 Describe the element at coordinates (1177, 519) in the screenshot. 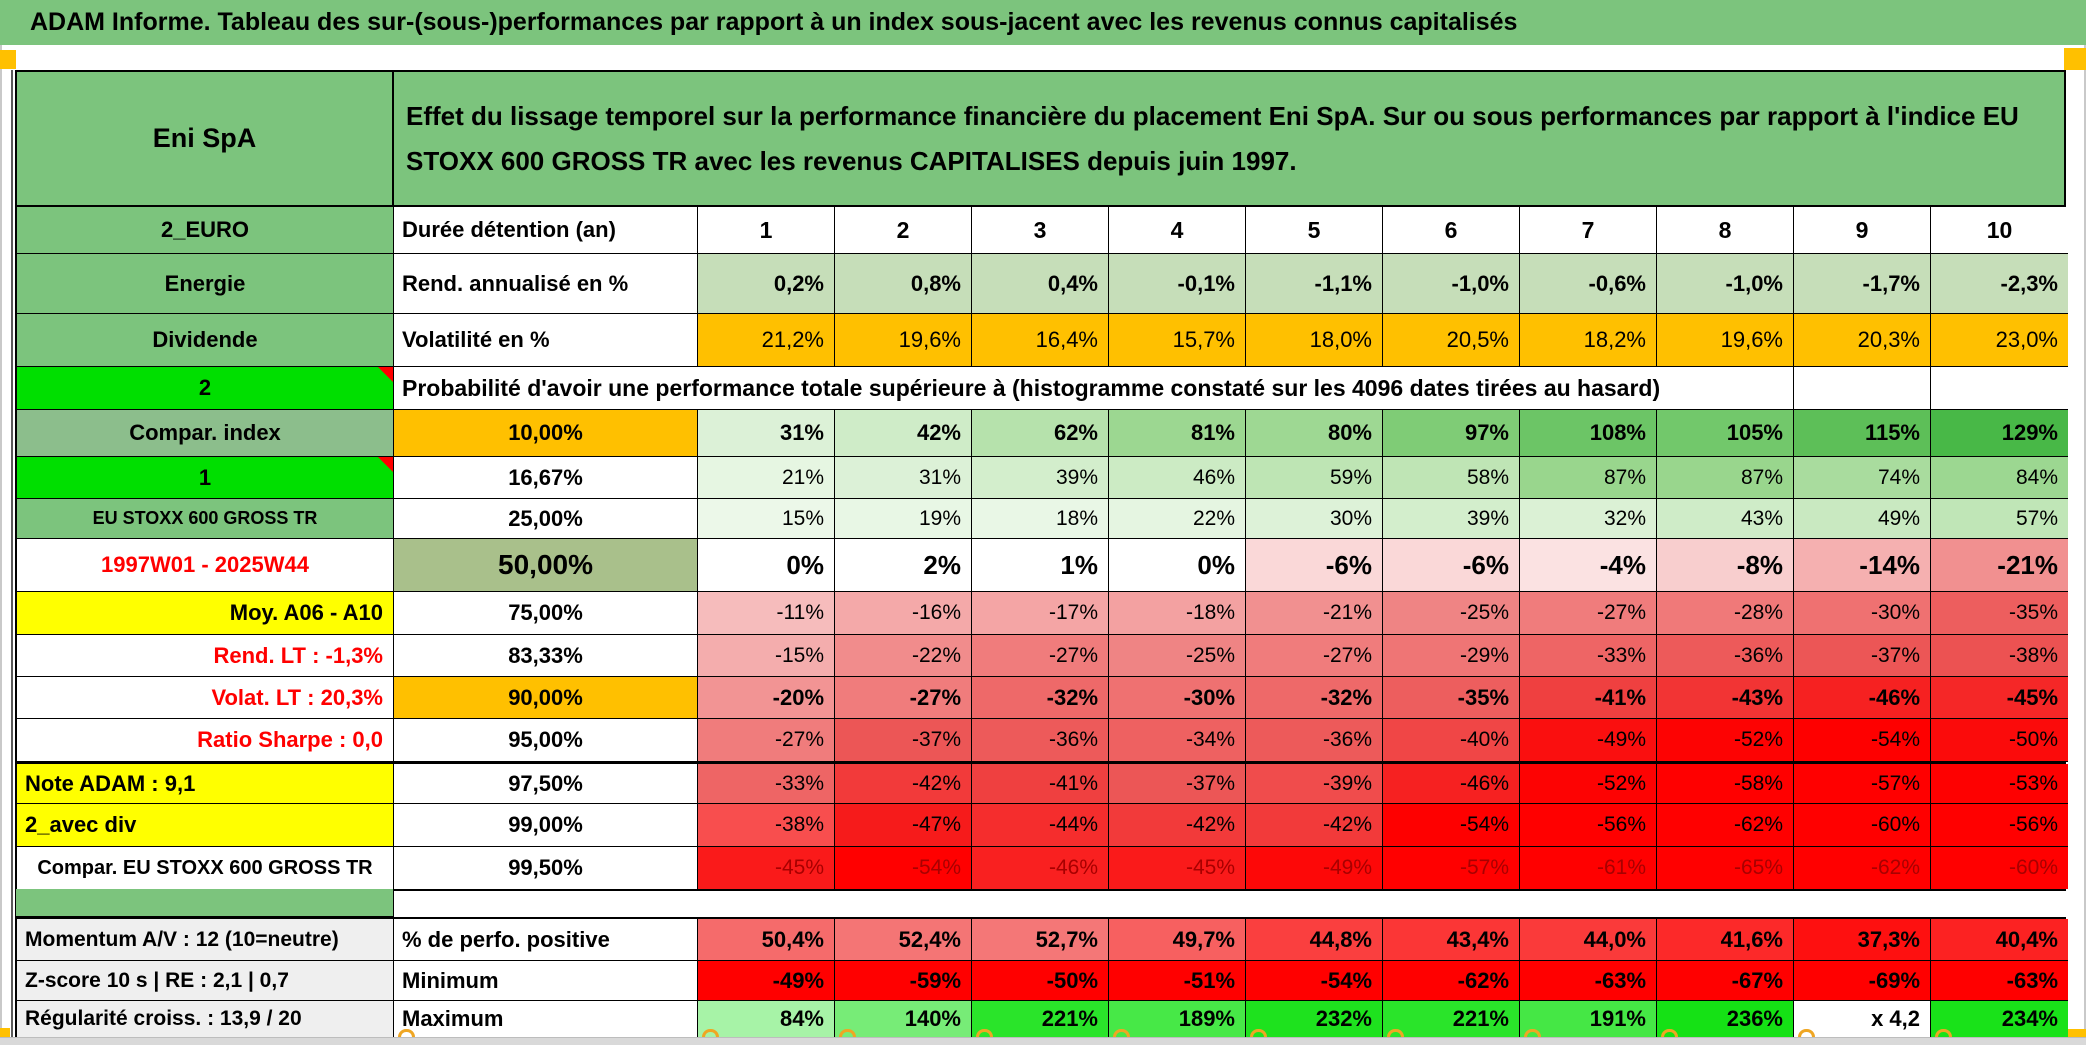

I see `cell-p25-c4: 22%` at that location.